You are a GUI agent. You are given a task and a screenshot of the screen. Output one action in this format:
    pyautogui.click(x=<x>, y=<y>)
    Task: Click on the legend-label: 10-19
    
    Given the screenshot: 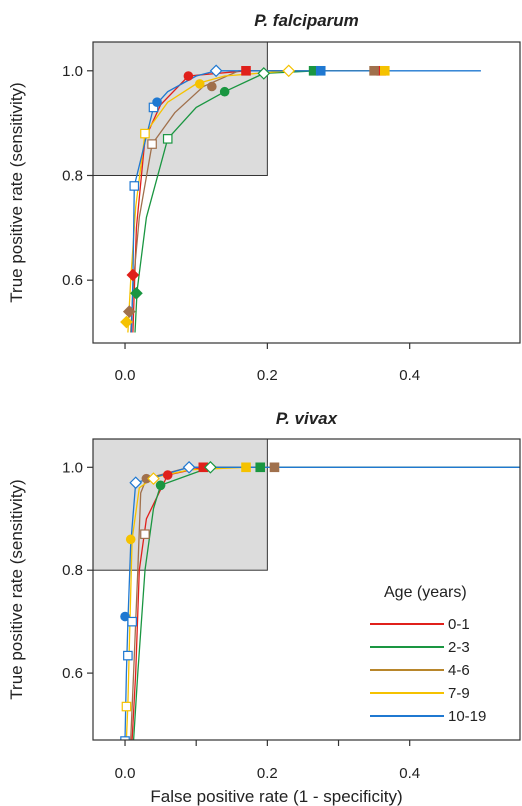 What is the action you would take?
    pyautogui.click(x=467, y=716)
    